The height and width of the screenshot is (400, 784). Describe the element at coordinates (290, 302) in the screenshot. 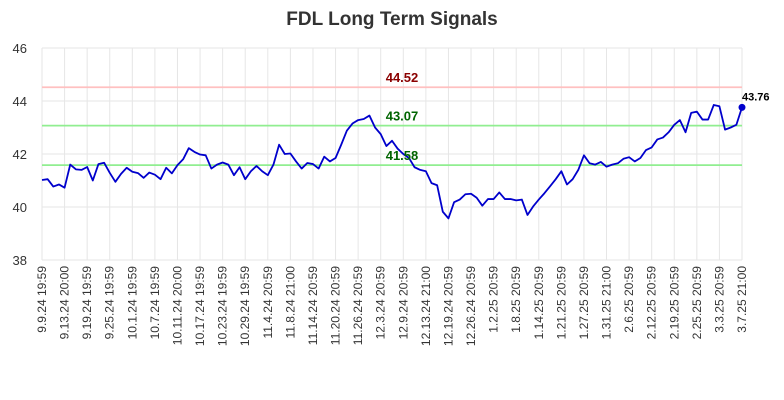

I see `x-tick-label: 11.8.24 21:00` at that location.